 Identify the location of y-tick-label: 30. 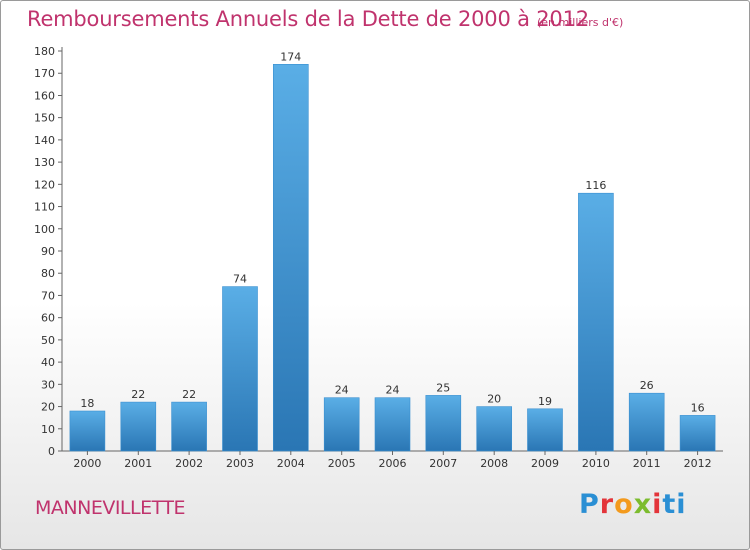
(48, 384).